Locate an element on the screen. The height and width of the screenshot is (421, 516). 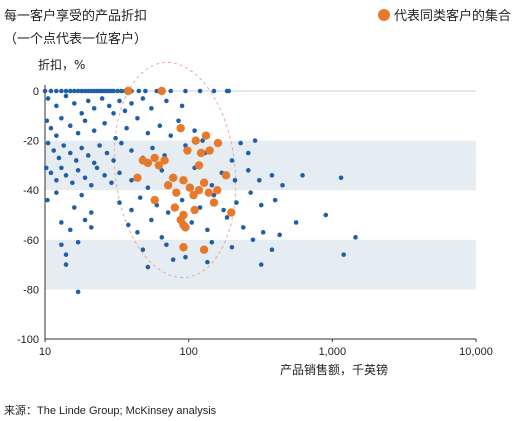
x-tick-label: 1,000 is located at coordinates (333, 352).